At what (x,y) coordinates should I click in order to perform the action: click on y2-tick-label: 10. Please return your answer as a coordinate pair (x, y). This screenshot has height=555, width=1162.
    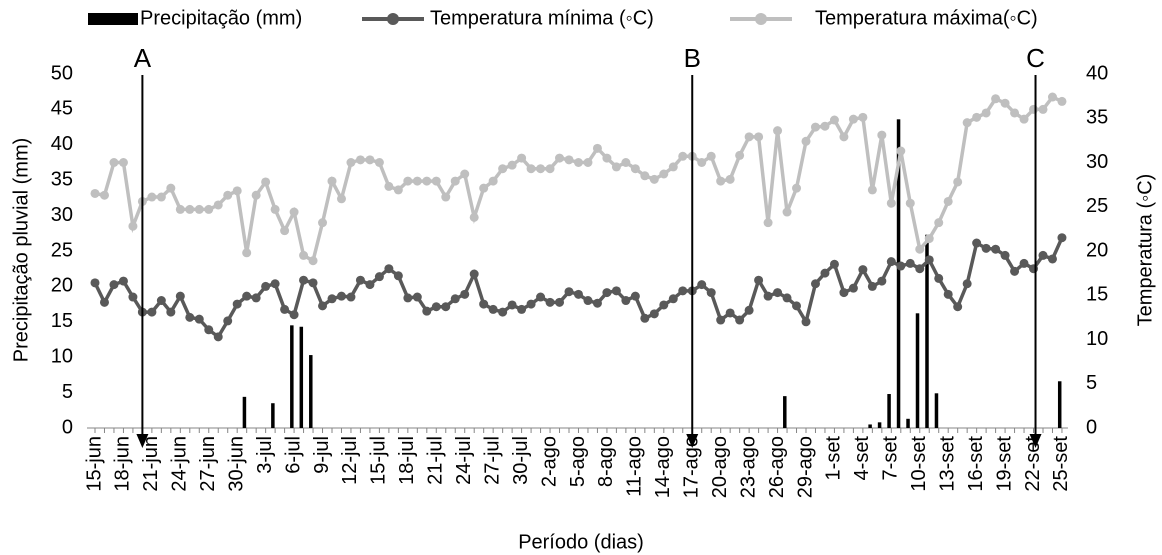
    Looking at the image, I should click on (1097, 339).